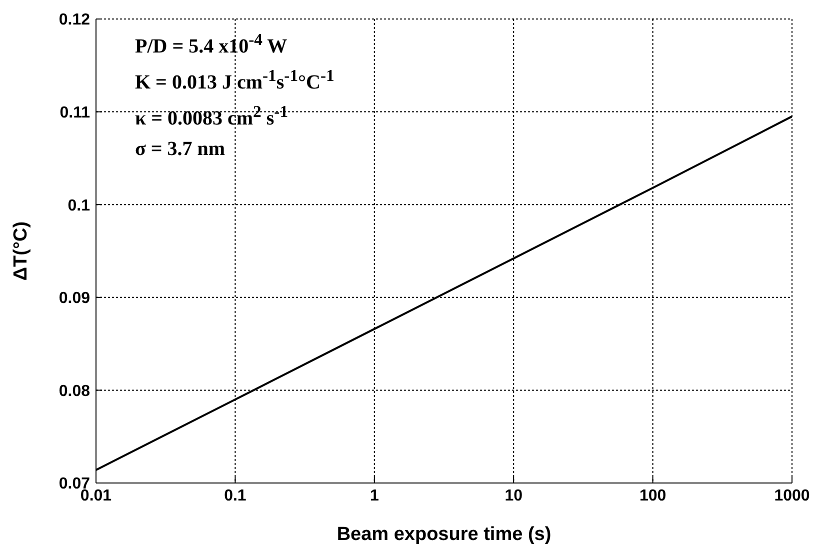 This screenshot has width=823, height=558. I want to click on x-tick-label: 10, so click(513, 495).